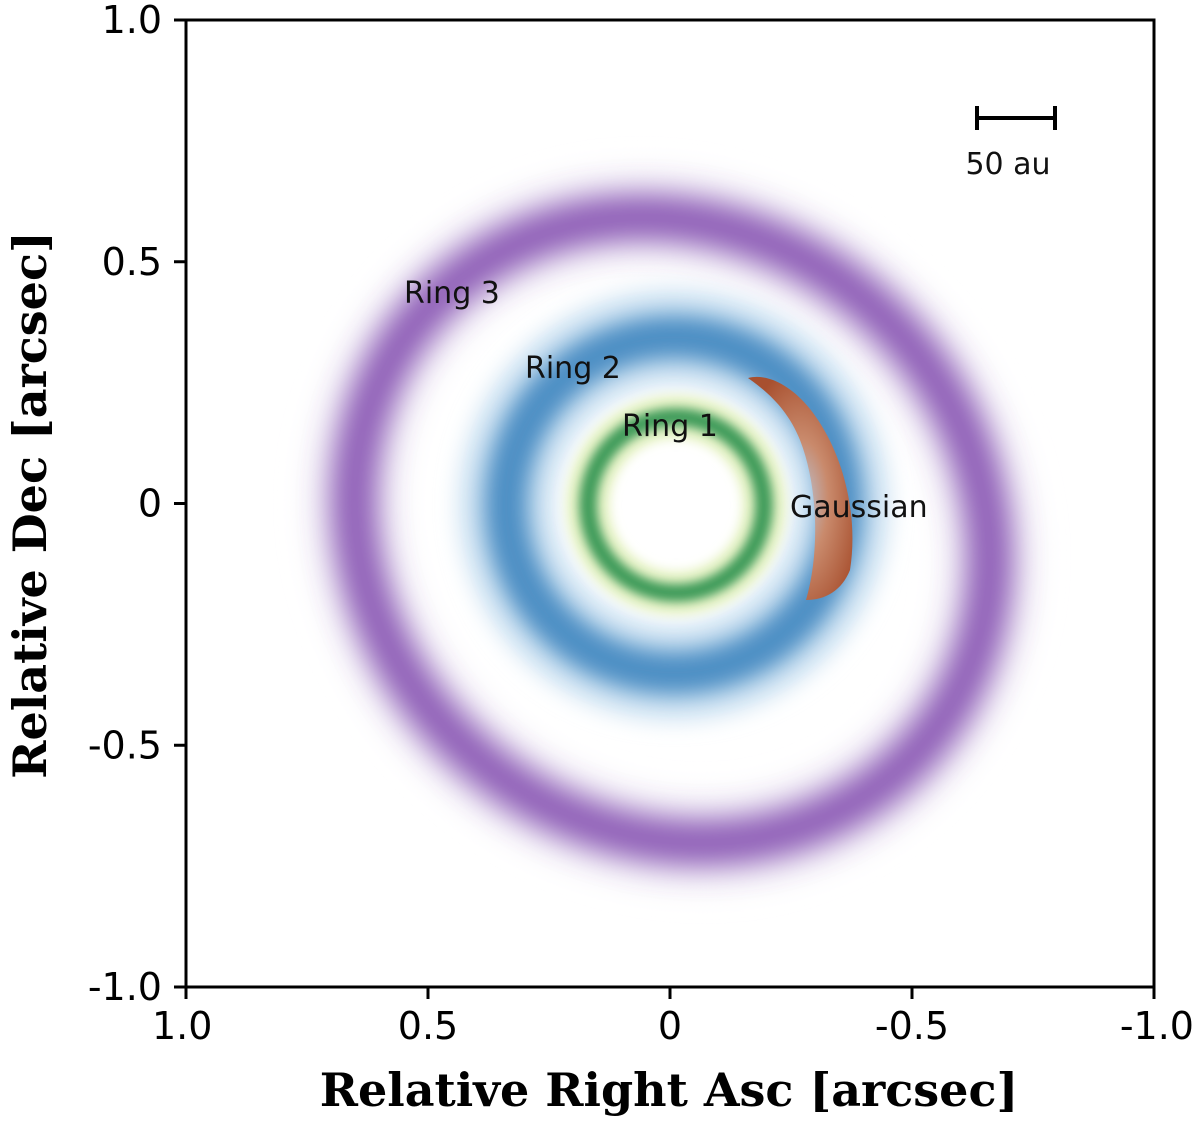 Image resolution: width=1200 pixels, height=1128 pixels. What do you see at coordinates (912, 1026) in the screenshot?
I see `x-tick-label: -0.5` at bounding box center [912, 1026].